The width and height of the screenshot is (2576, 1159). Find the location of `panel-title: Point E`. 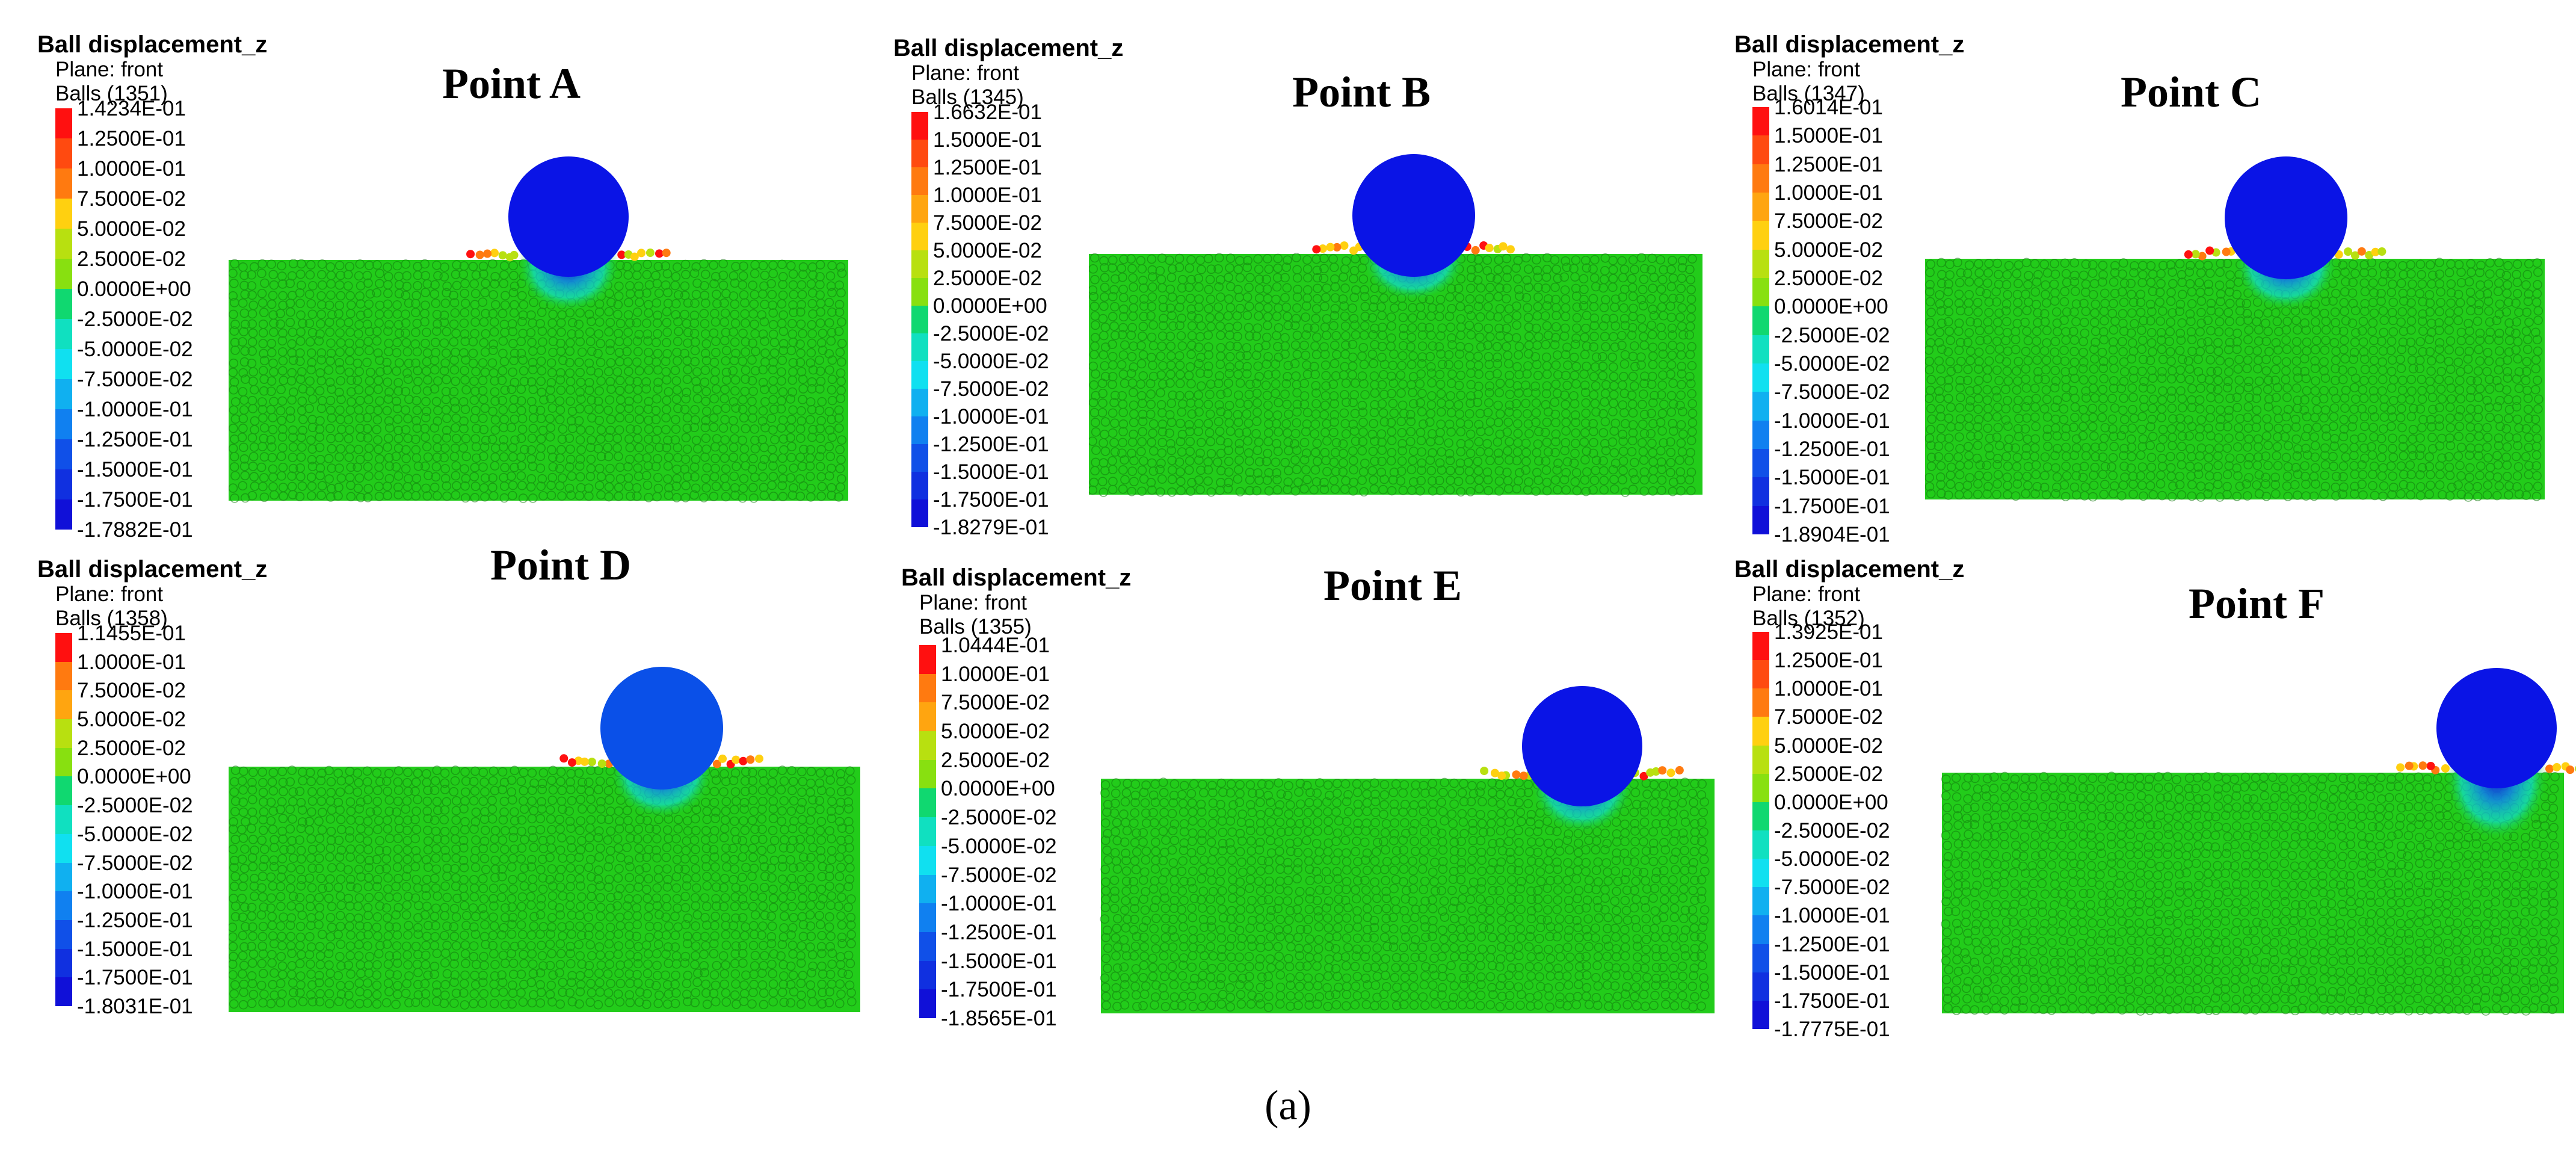

panel-title: Point E is located at coordinates (1392, 585).